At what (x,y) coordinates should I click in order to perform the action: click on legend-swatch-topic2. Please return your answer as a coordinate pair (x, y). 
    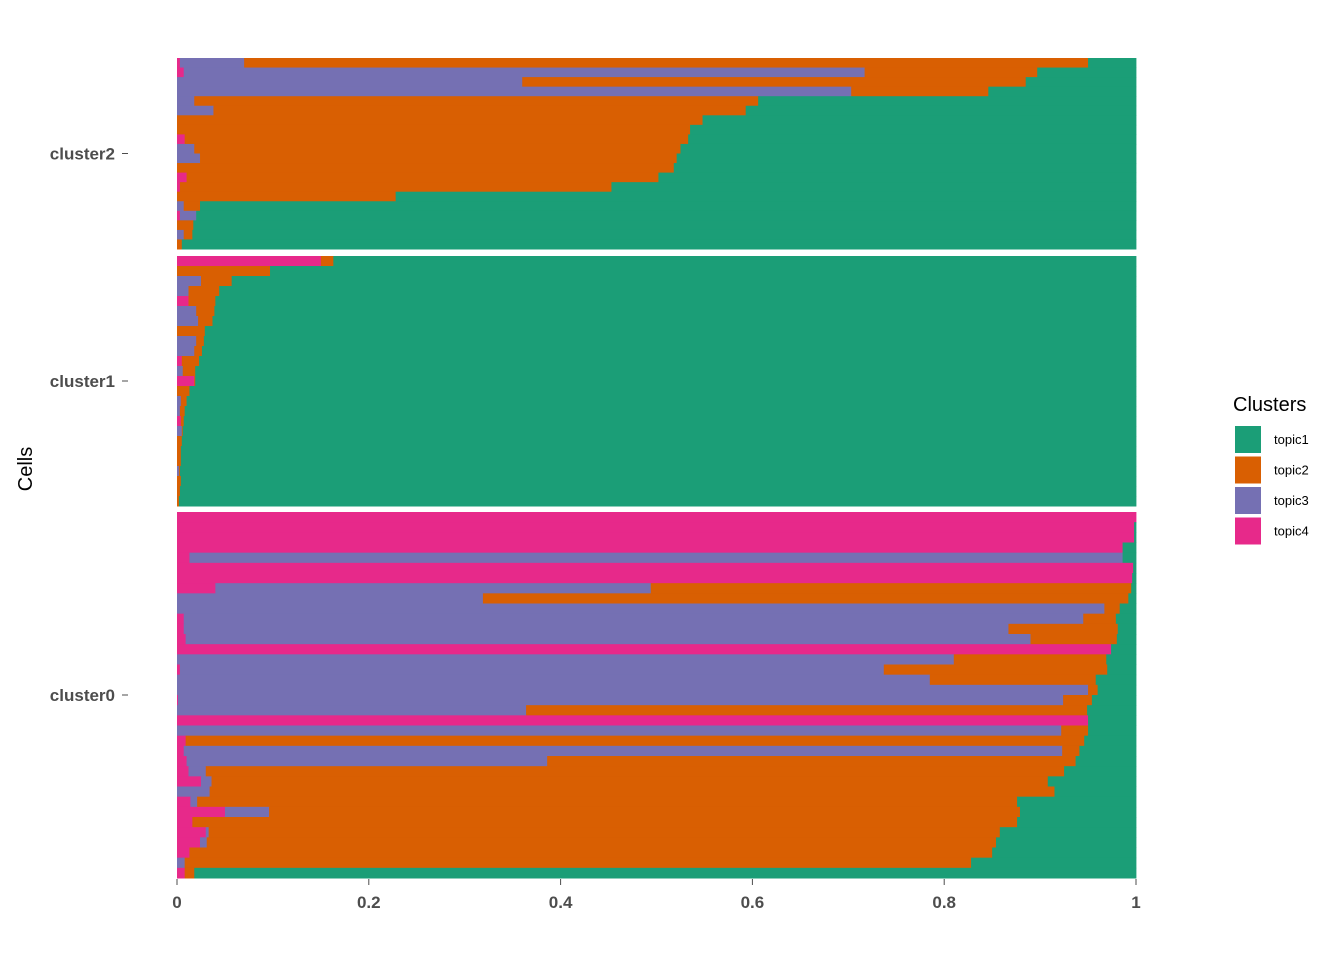
    Looking at the image, I should click on (1248, 470).